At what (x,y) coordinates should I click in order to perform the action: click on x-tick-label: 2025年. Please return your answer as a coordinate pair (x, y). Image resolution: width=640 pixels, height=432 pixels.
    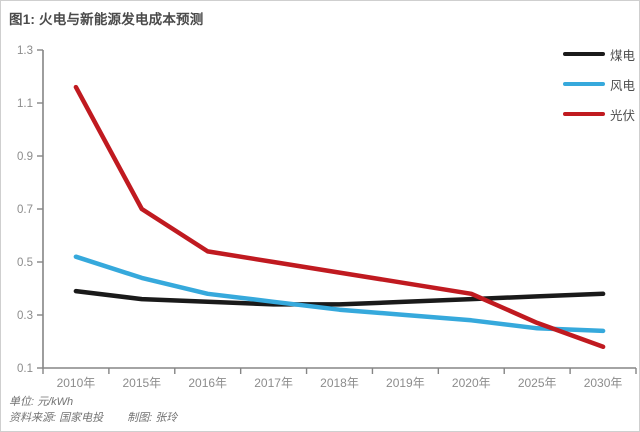
    Looking at the image, I should click on (537, 383).